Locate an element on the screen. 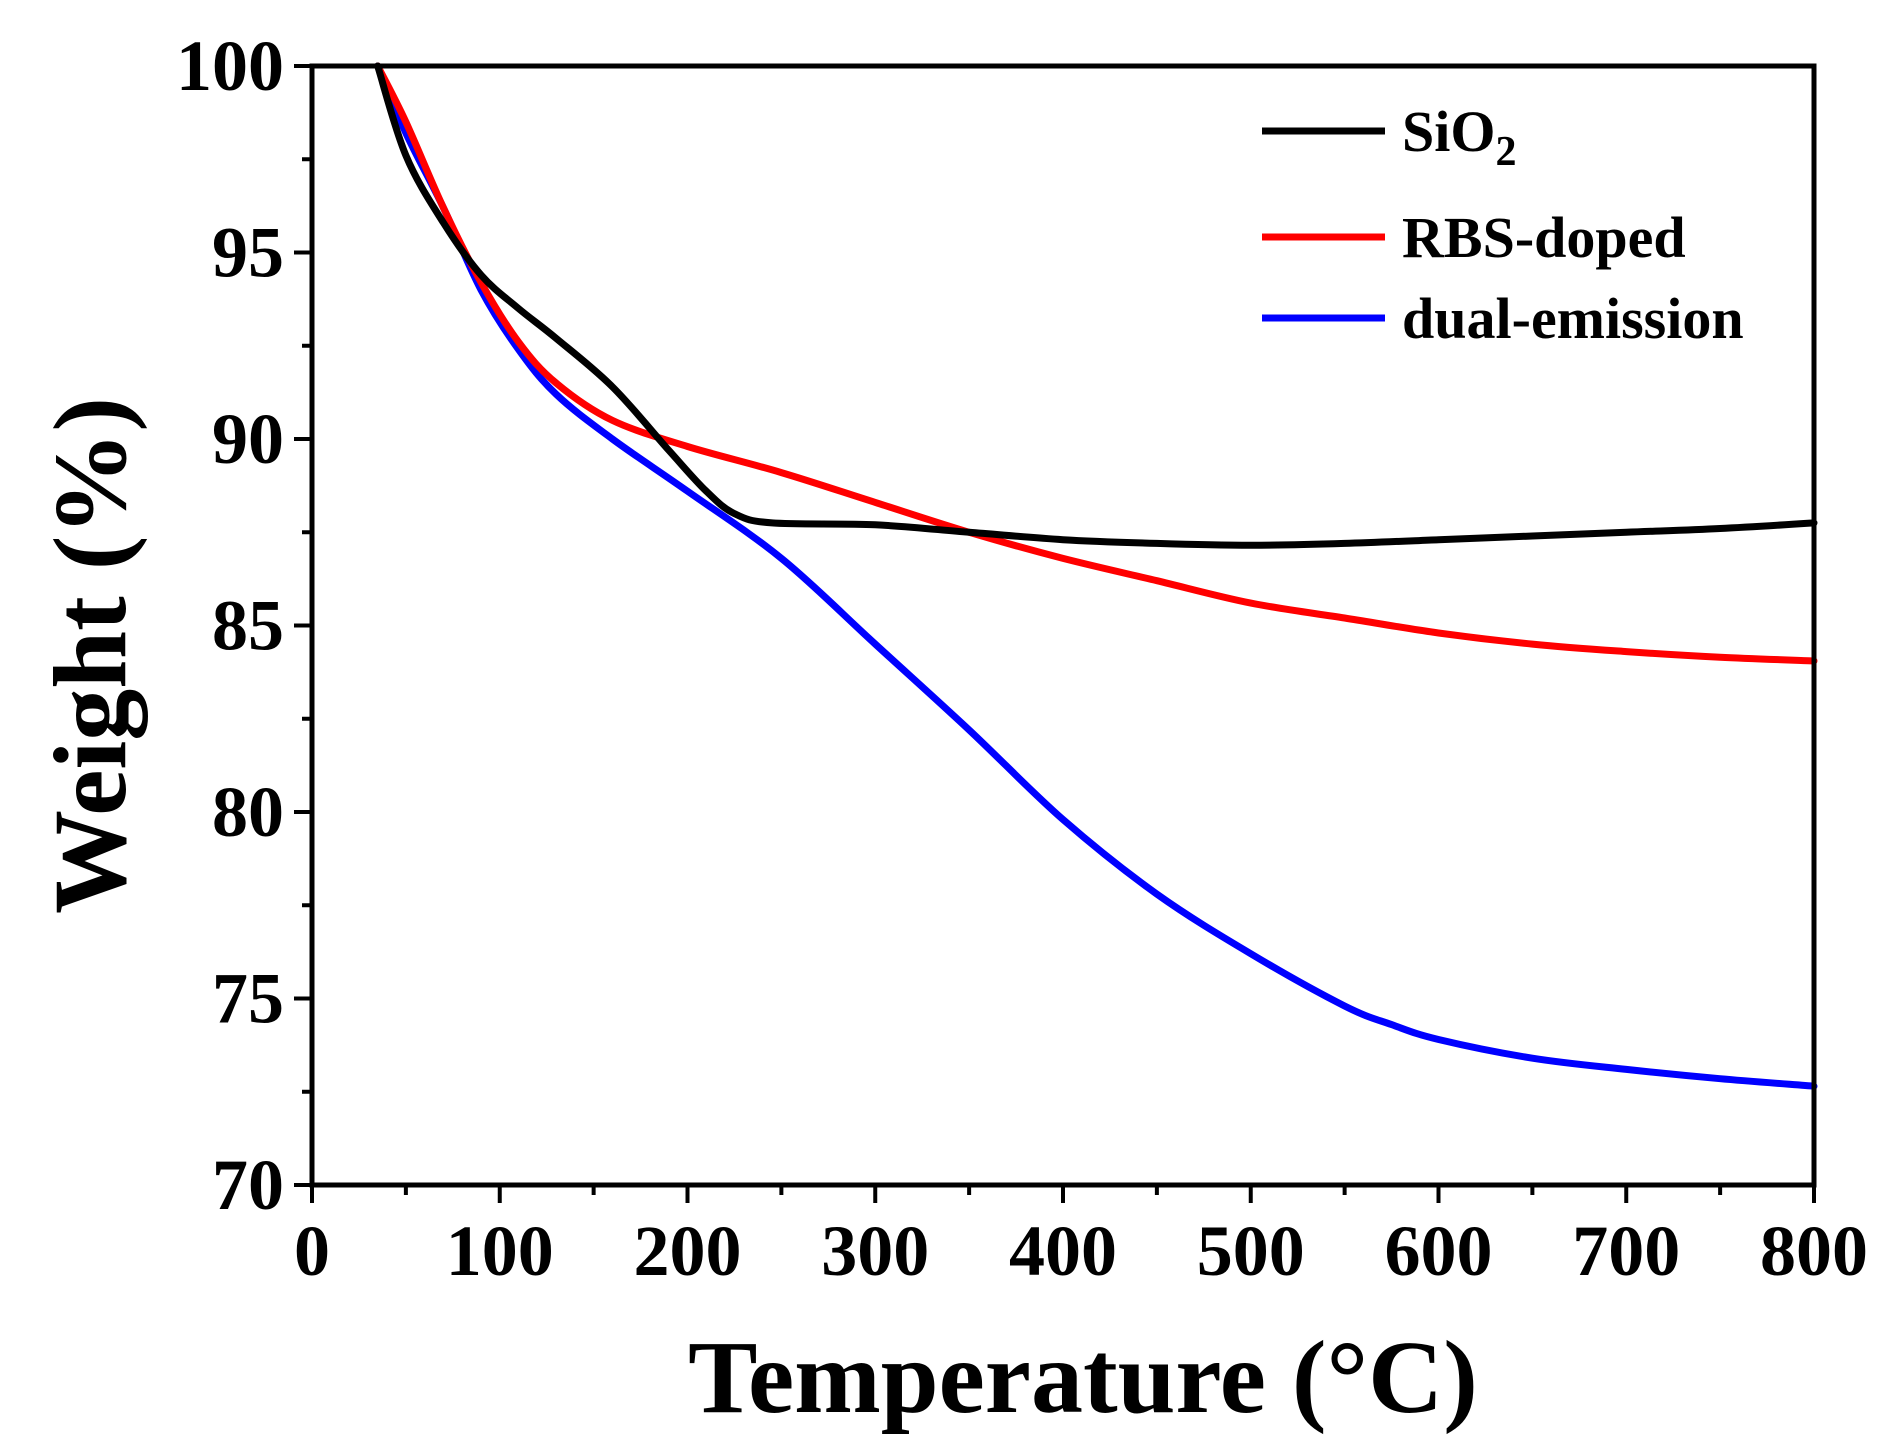 The height and width of the screenshot is (1448, 1892). legend: SiO2 RBS-doped dual-emission is located at coordinates (1503, 225).